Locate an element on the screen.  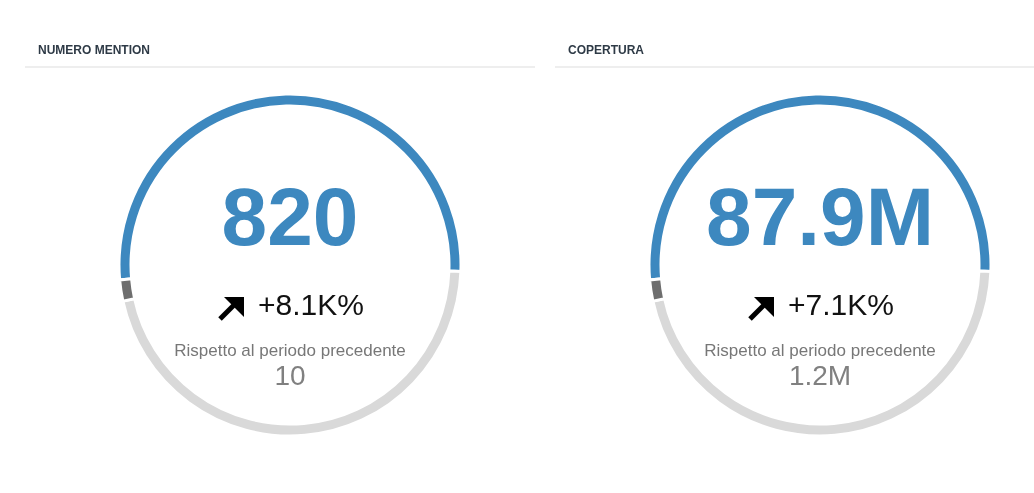
text: 10 is located at coordinates (290, 375).